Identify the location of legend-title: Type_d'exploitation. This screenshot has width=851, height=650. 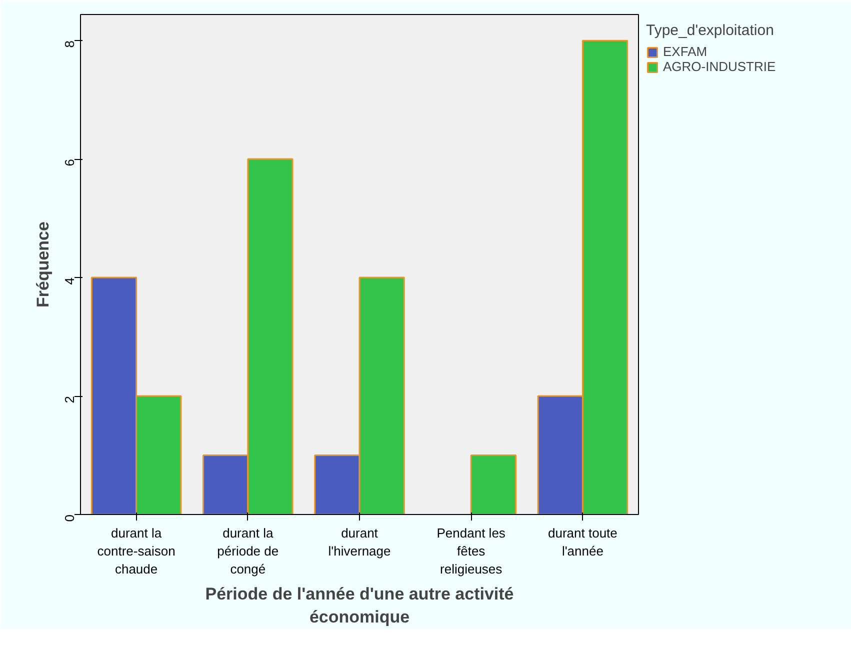
(710, 30).